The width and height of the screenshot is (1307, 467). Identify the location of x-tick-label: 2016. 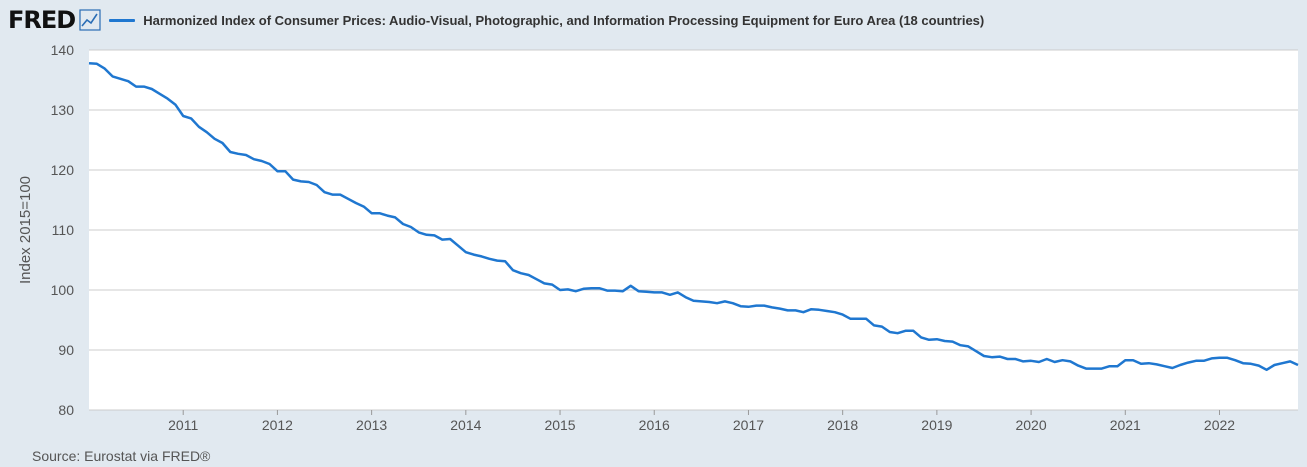
(654, 425).